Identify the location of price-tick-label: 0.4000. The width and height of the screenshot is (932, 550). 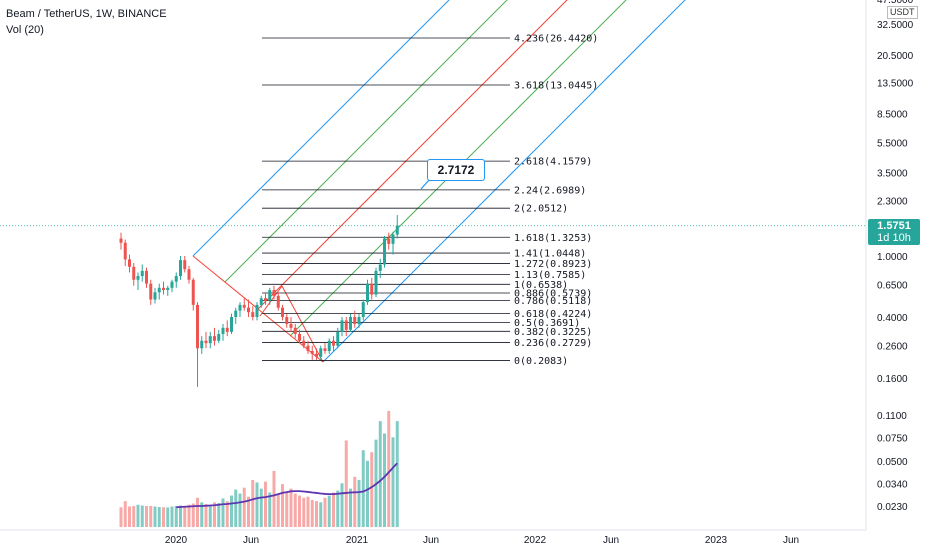
(892, 318).